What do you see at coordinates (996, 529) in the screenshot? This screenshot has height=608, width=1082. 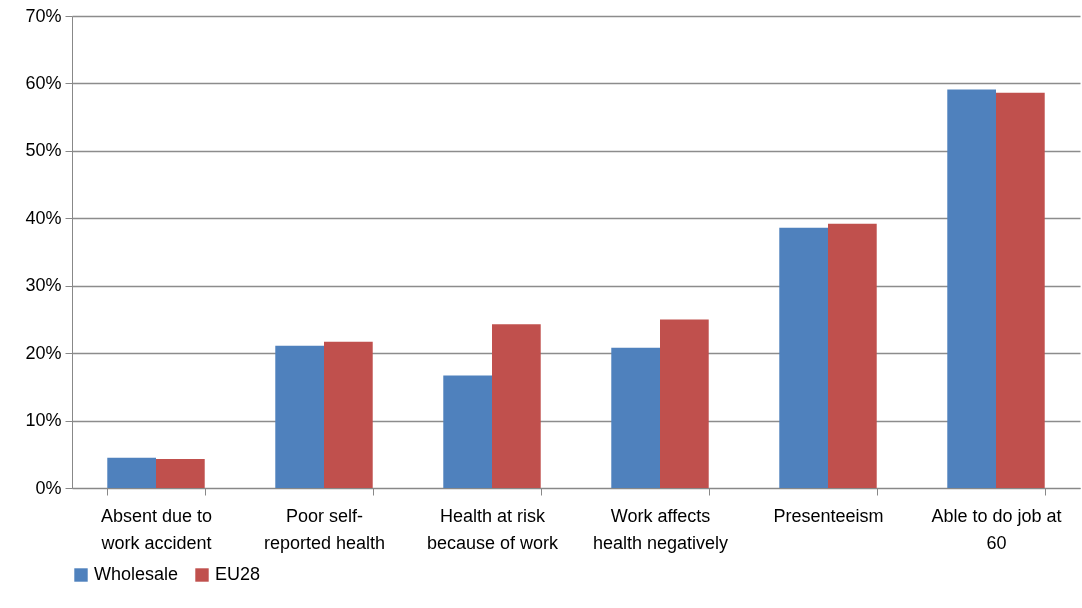 I see `x-tick-label: Able to do job at 60` at bounding box center [996, 529].